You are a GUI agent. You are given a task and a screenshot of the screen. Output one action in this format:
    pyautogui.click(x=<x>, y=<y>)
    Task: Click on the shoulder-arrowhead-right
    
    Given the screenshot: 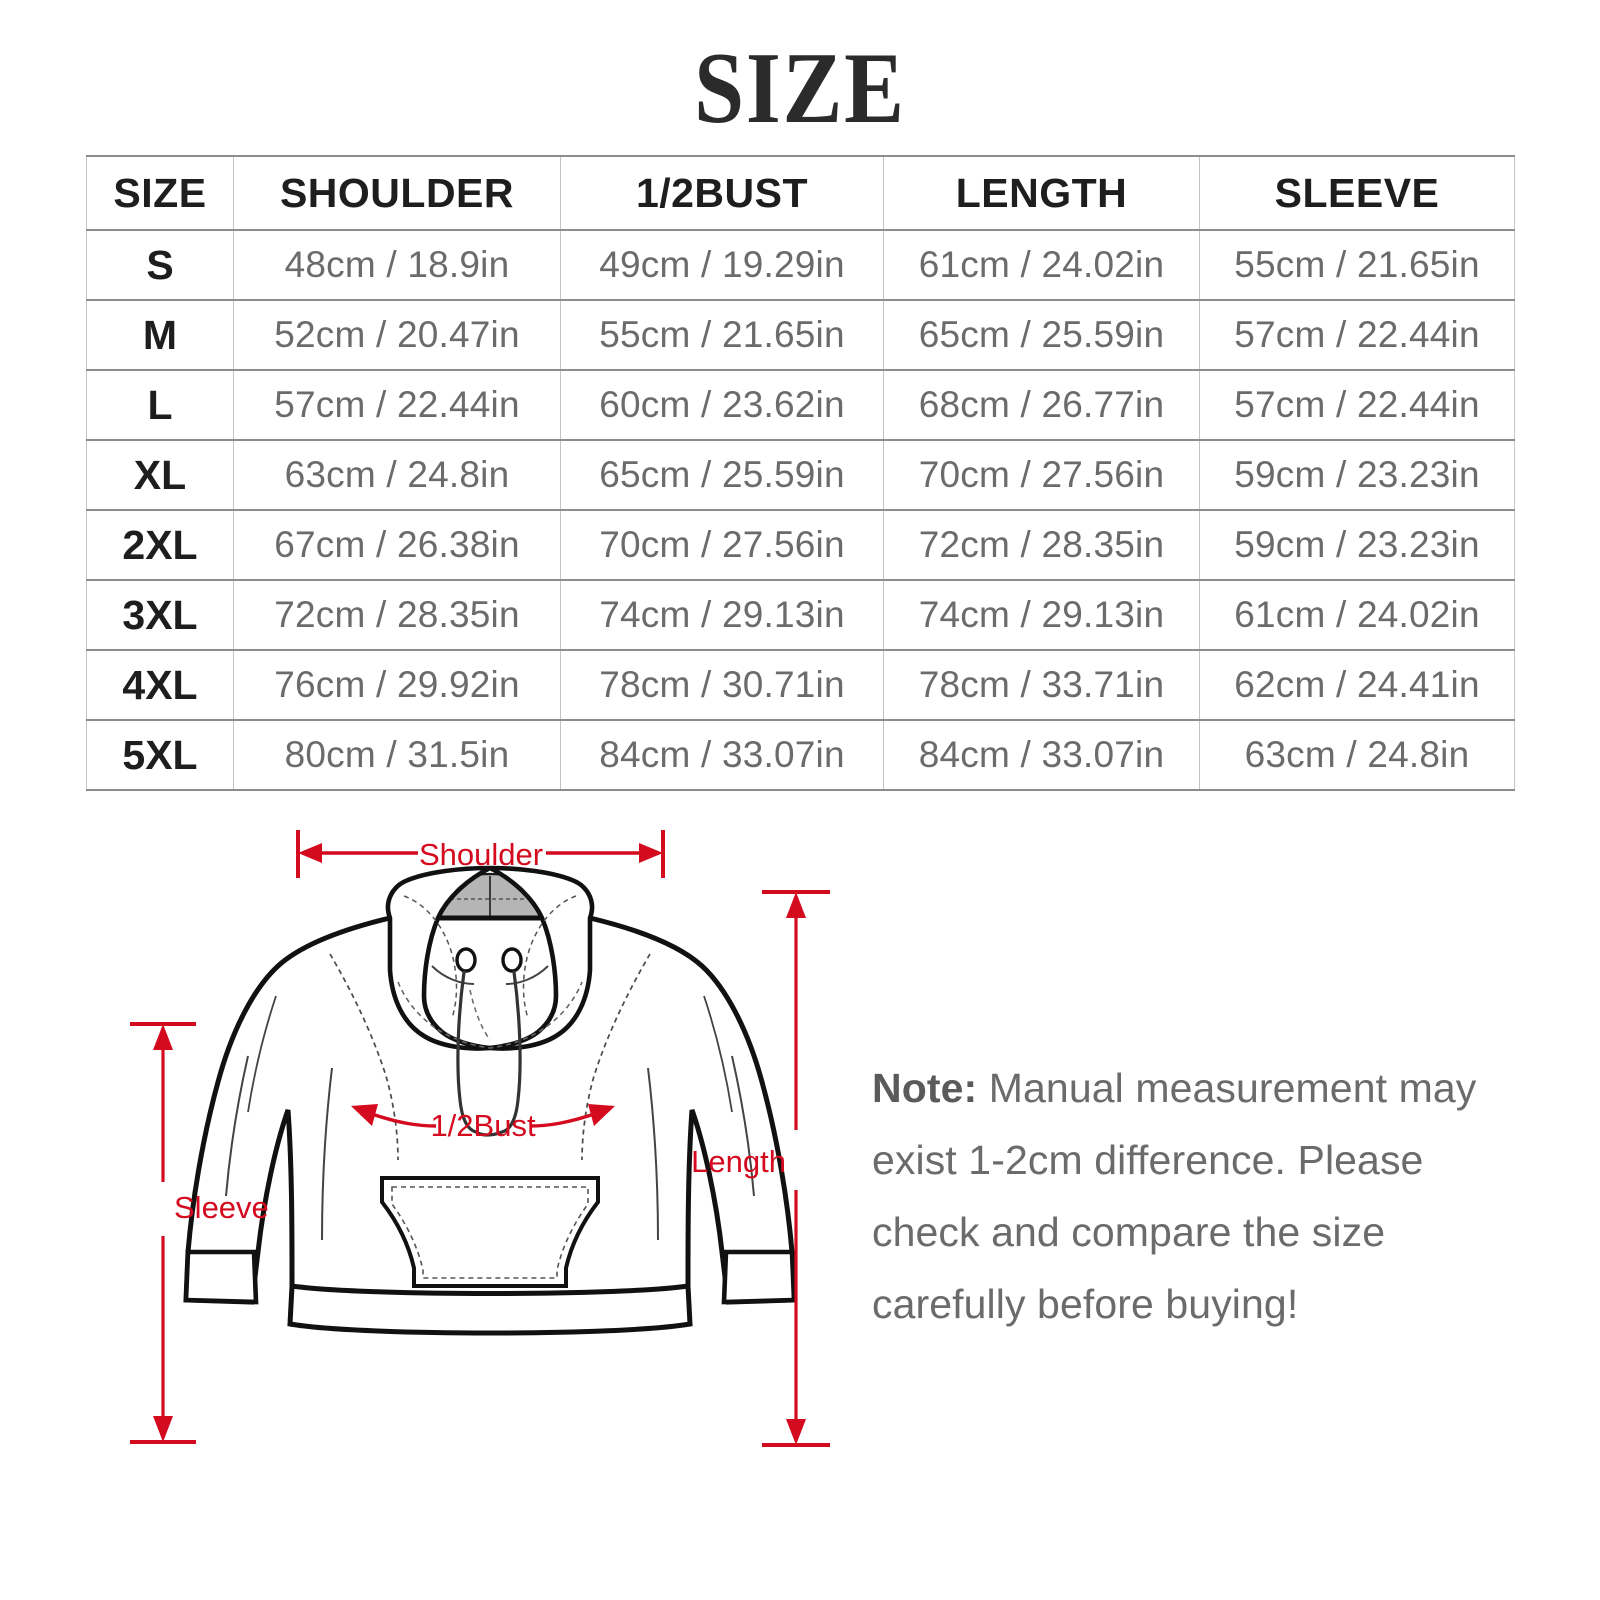 What is the action you would take?
    pyautogui.click(x=651, y=853)
    